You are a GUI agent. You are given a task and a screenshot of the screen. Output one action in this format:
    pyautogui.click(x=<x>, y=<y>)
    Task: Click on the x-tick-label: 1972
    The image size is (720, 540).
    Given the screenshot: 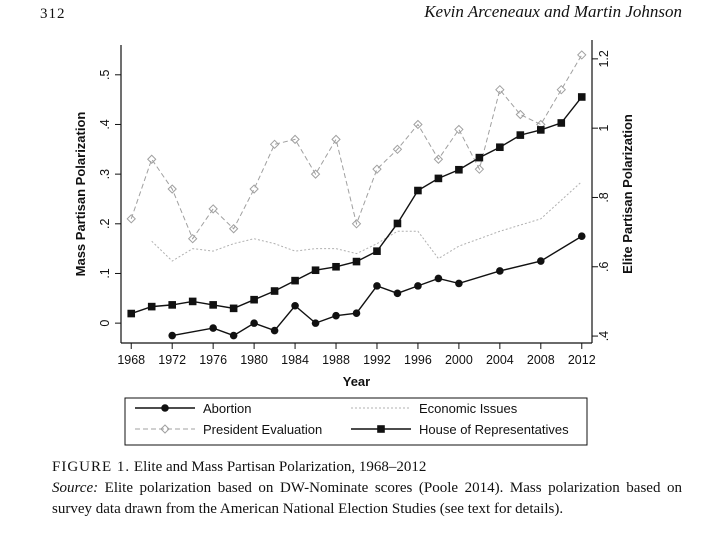 What is the action you would take?
    pyautogui.click(x=172, y=360)
    